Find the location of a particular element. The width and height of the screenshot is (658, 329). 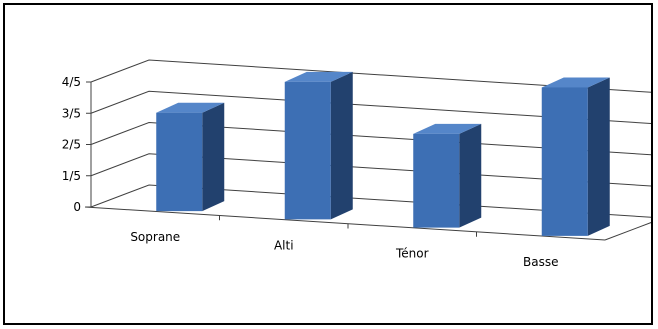

x-axis-line is located at coordinates (345, 223).